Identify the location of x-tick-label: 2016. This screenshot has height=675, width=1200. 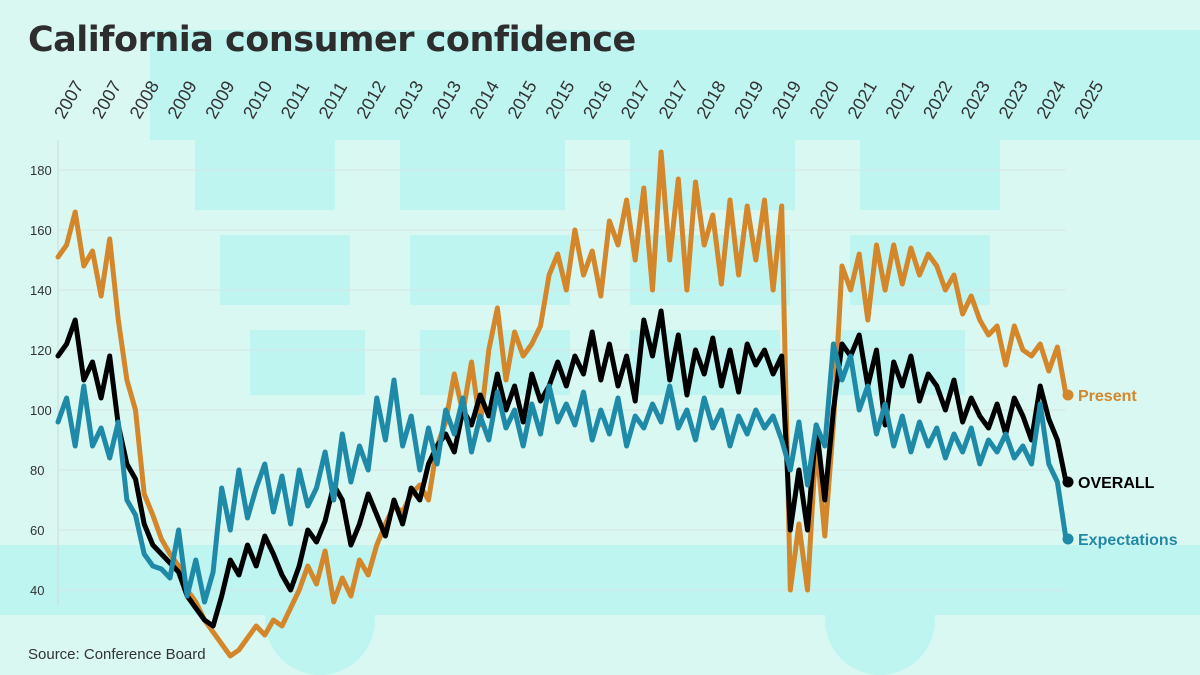
(597, 99).